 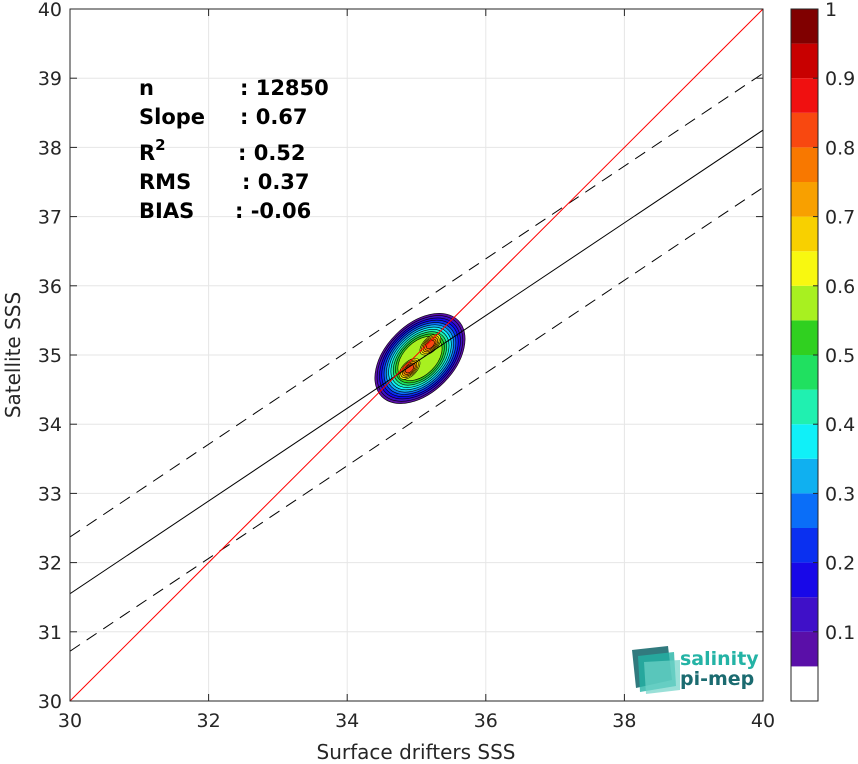 What do you see at coordinates (50, 287) in the screenshot?
I see `y-tick-label: 36` at bounding box center [50, 287].